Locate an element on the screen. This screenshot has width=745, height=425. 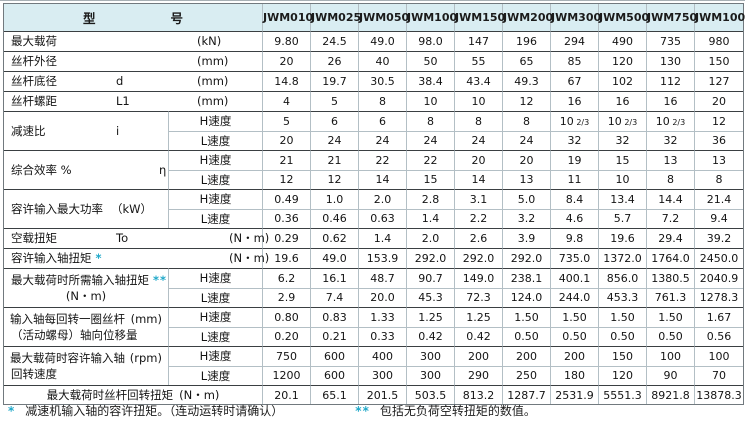
row-label-cell: 最大载荷时丝杆回转扭矩 (N・m) is located at coordinates (133, 394).